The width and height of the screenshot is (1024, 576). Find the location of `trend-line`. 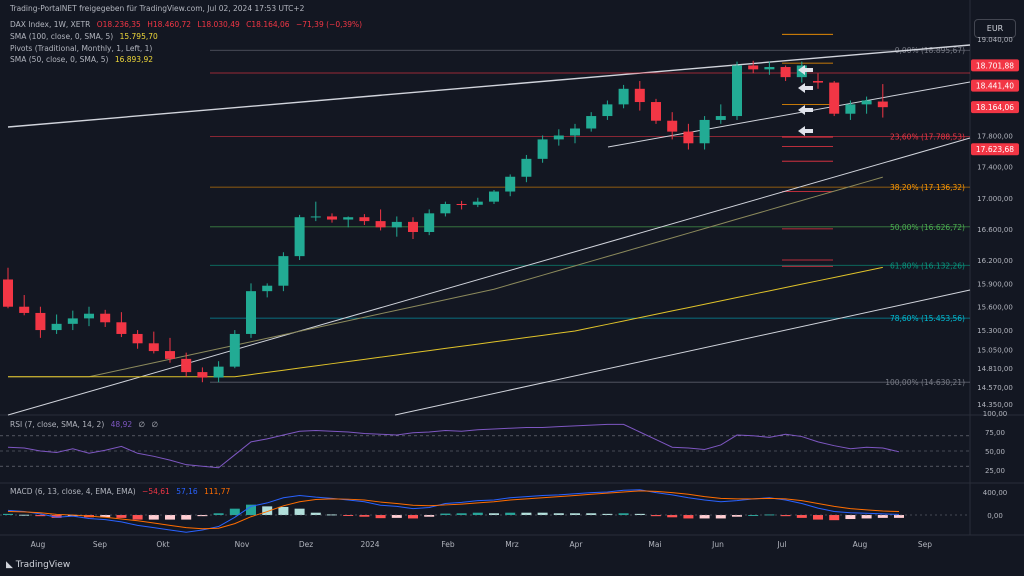

trend-line is located at coordinates (682, 352).